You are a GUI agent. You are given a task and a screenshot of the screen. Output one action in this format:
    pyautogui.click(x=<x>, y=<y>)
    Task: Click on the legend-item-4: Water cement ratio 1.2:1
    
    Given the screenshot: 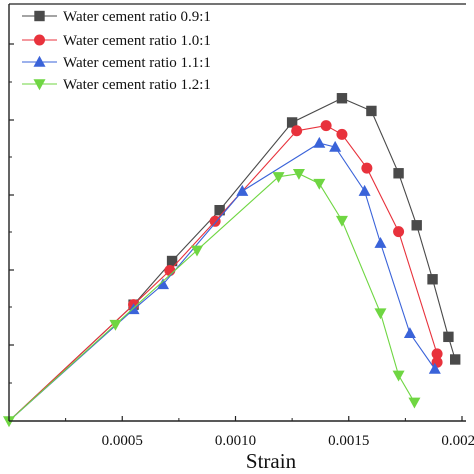 What is the action you would take?
    pyautogui.click(x=116, y=85)
    